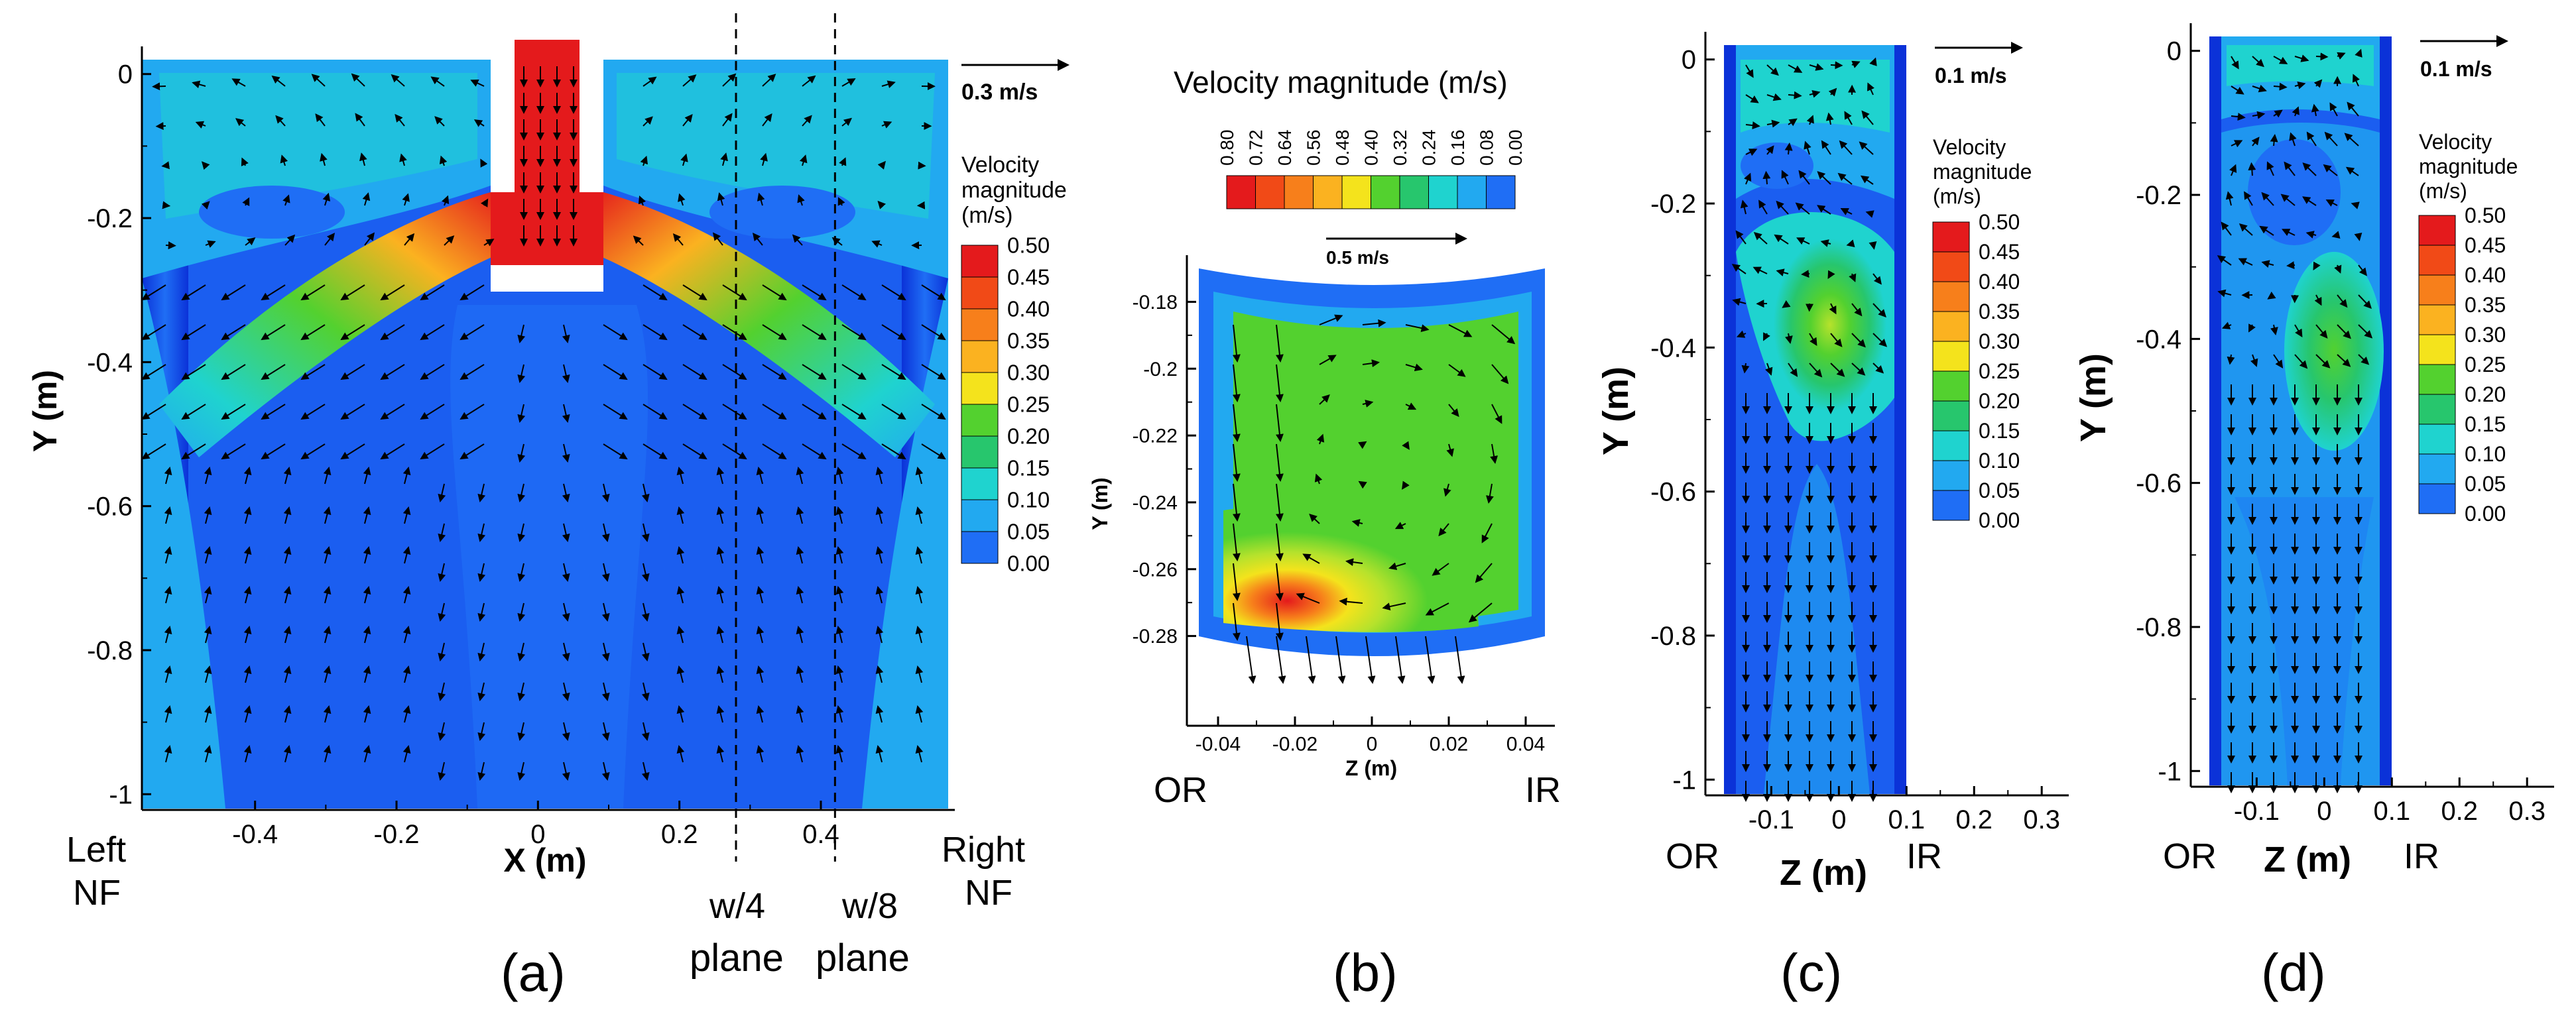 This screenshot has height=1026, width=2576. I want to click on panel-c-legend-level: 0.30, so click(1999, 341).